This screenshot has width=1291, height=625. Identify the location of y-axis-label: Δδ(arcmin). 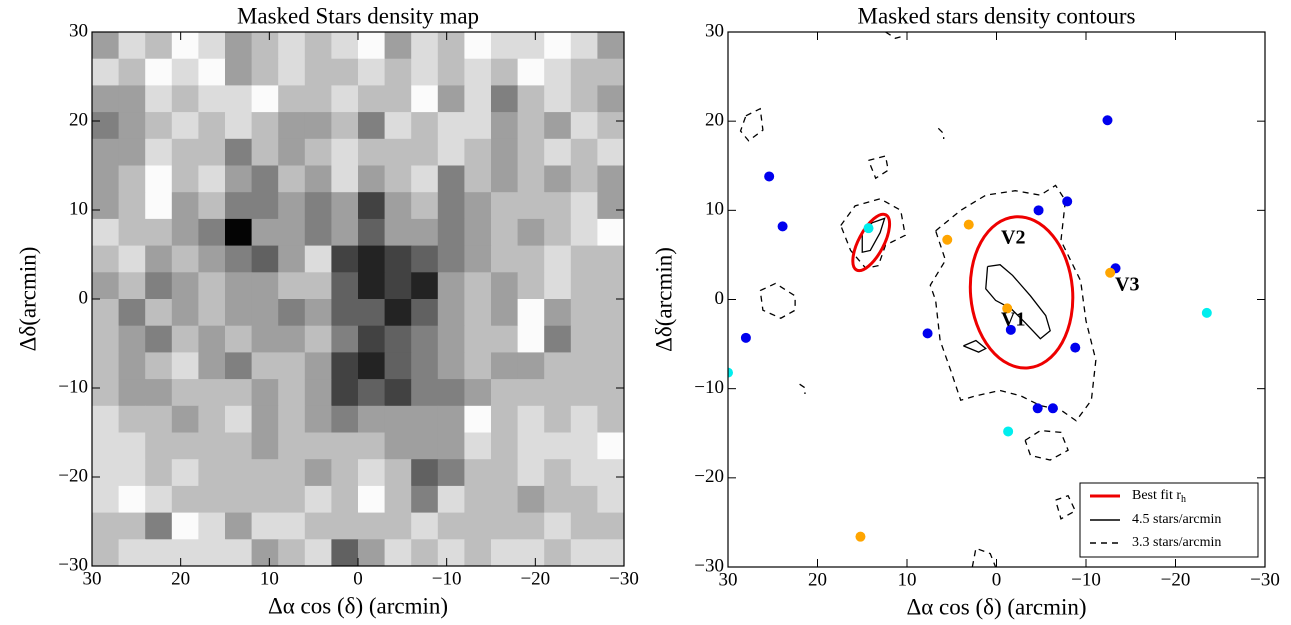
(27, 299).